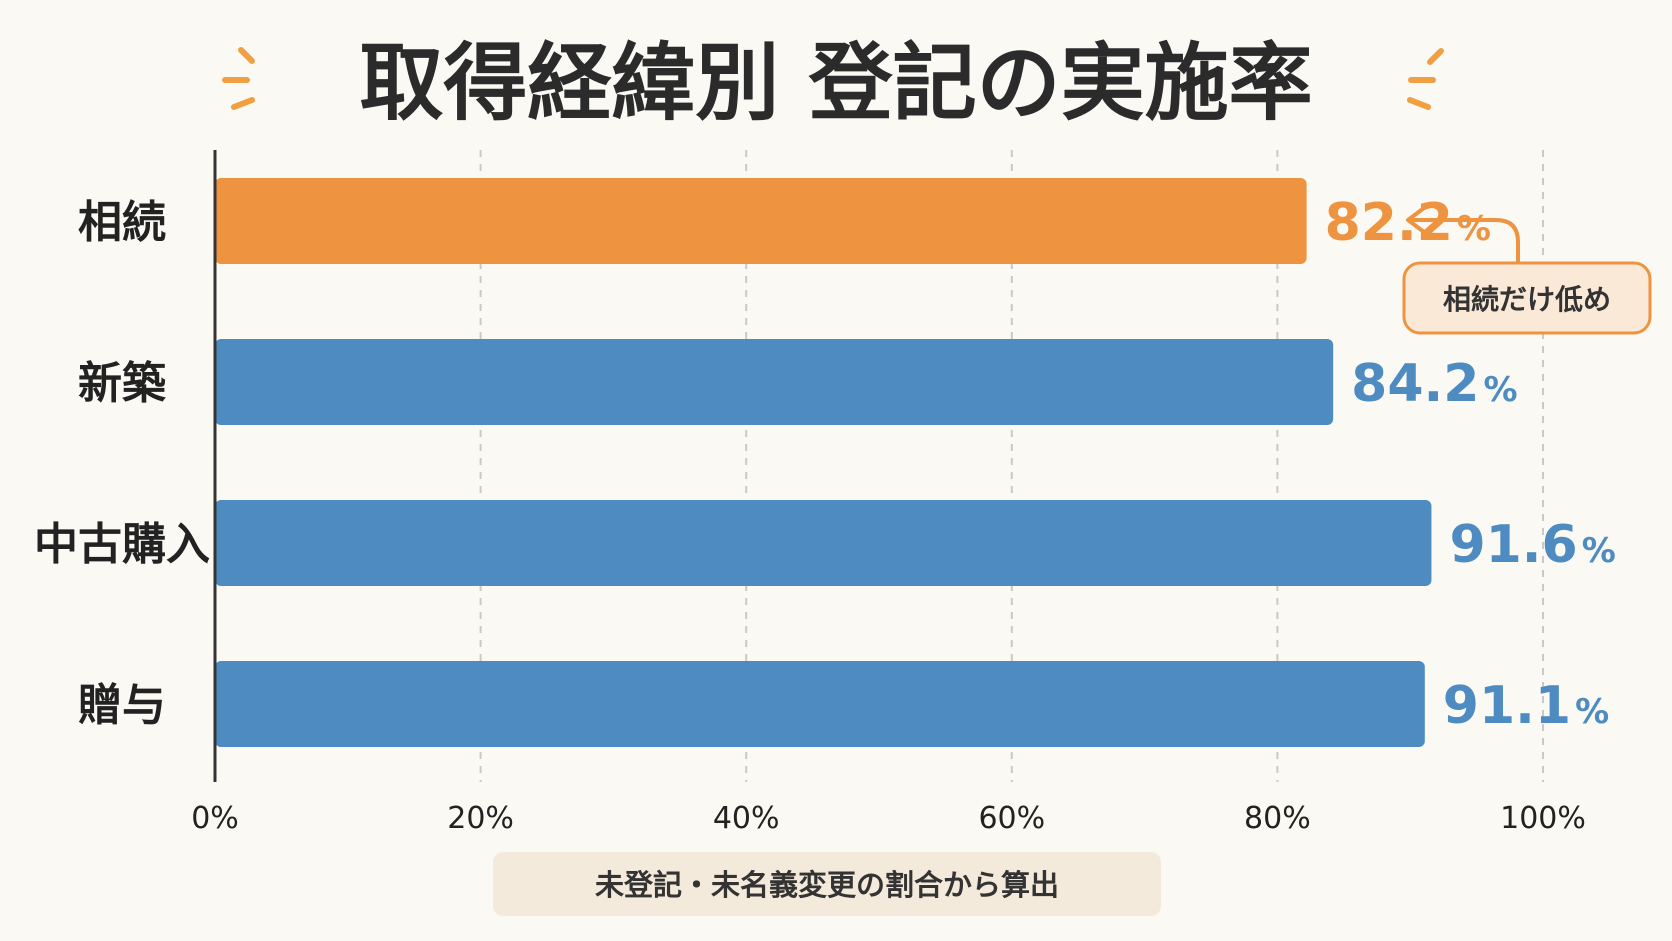  What do you see at coordinates (1532, 545) in the screenshot?
I see `value-label: 91.6%` at bounding box center [1532, 545].